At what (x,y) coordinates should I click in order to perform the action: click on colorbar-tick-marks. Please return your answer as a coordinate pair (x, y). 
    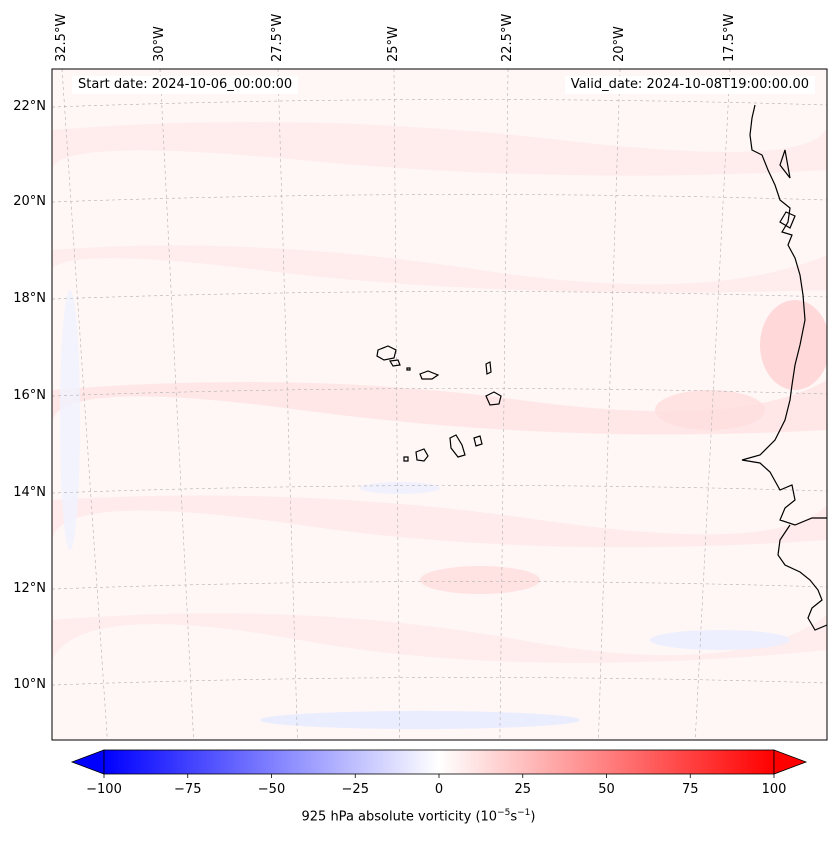
    Looking at the image, I should click on (439, 776).